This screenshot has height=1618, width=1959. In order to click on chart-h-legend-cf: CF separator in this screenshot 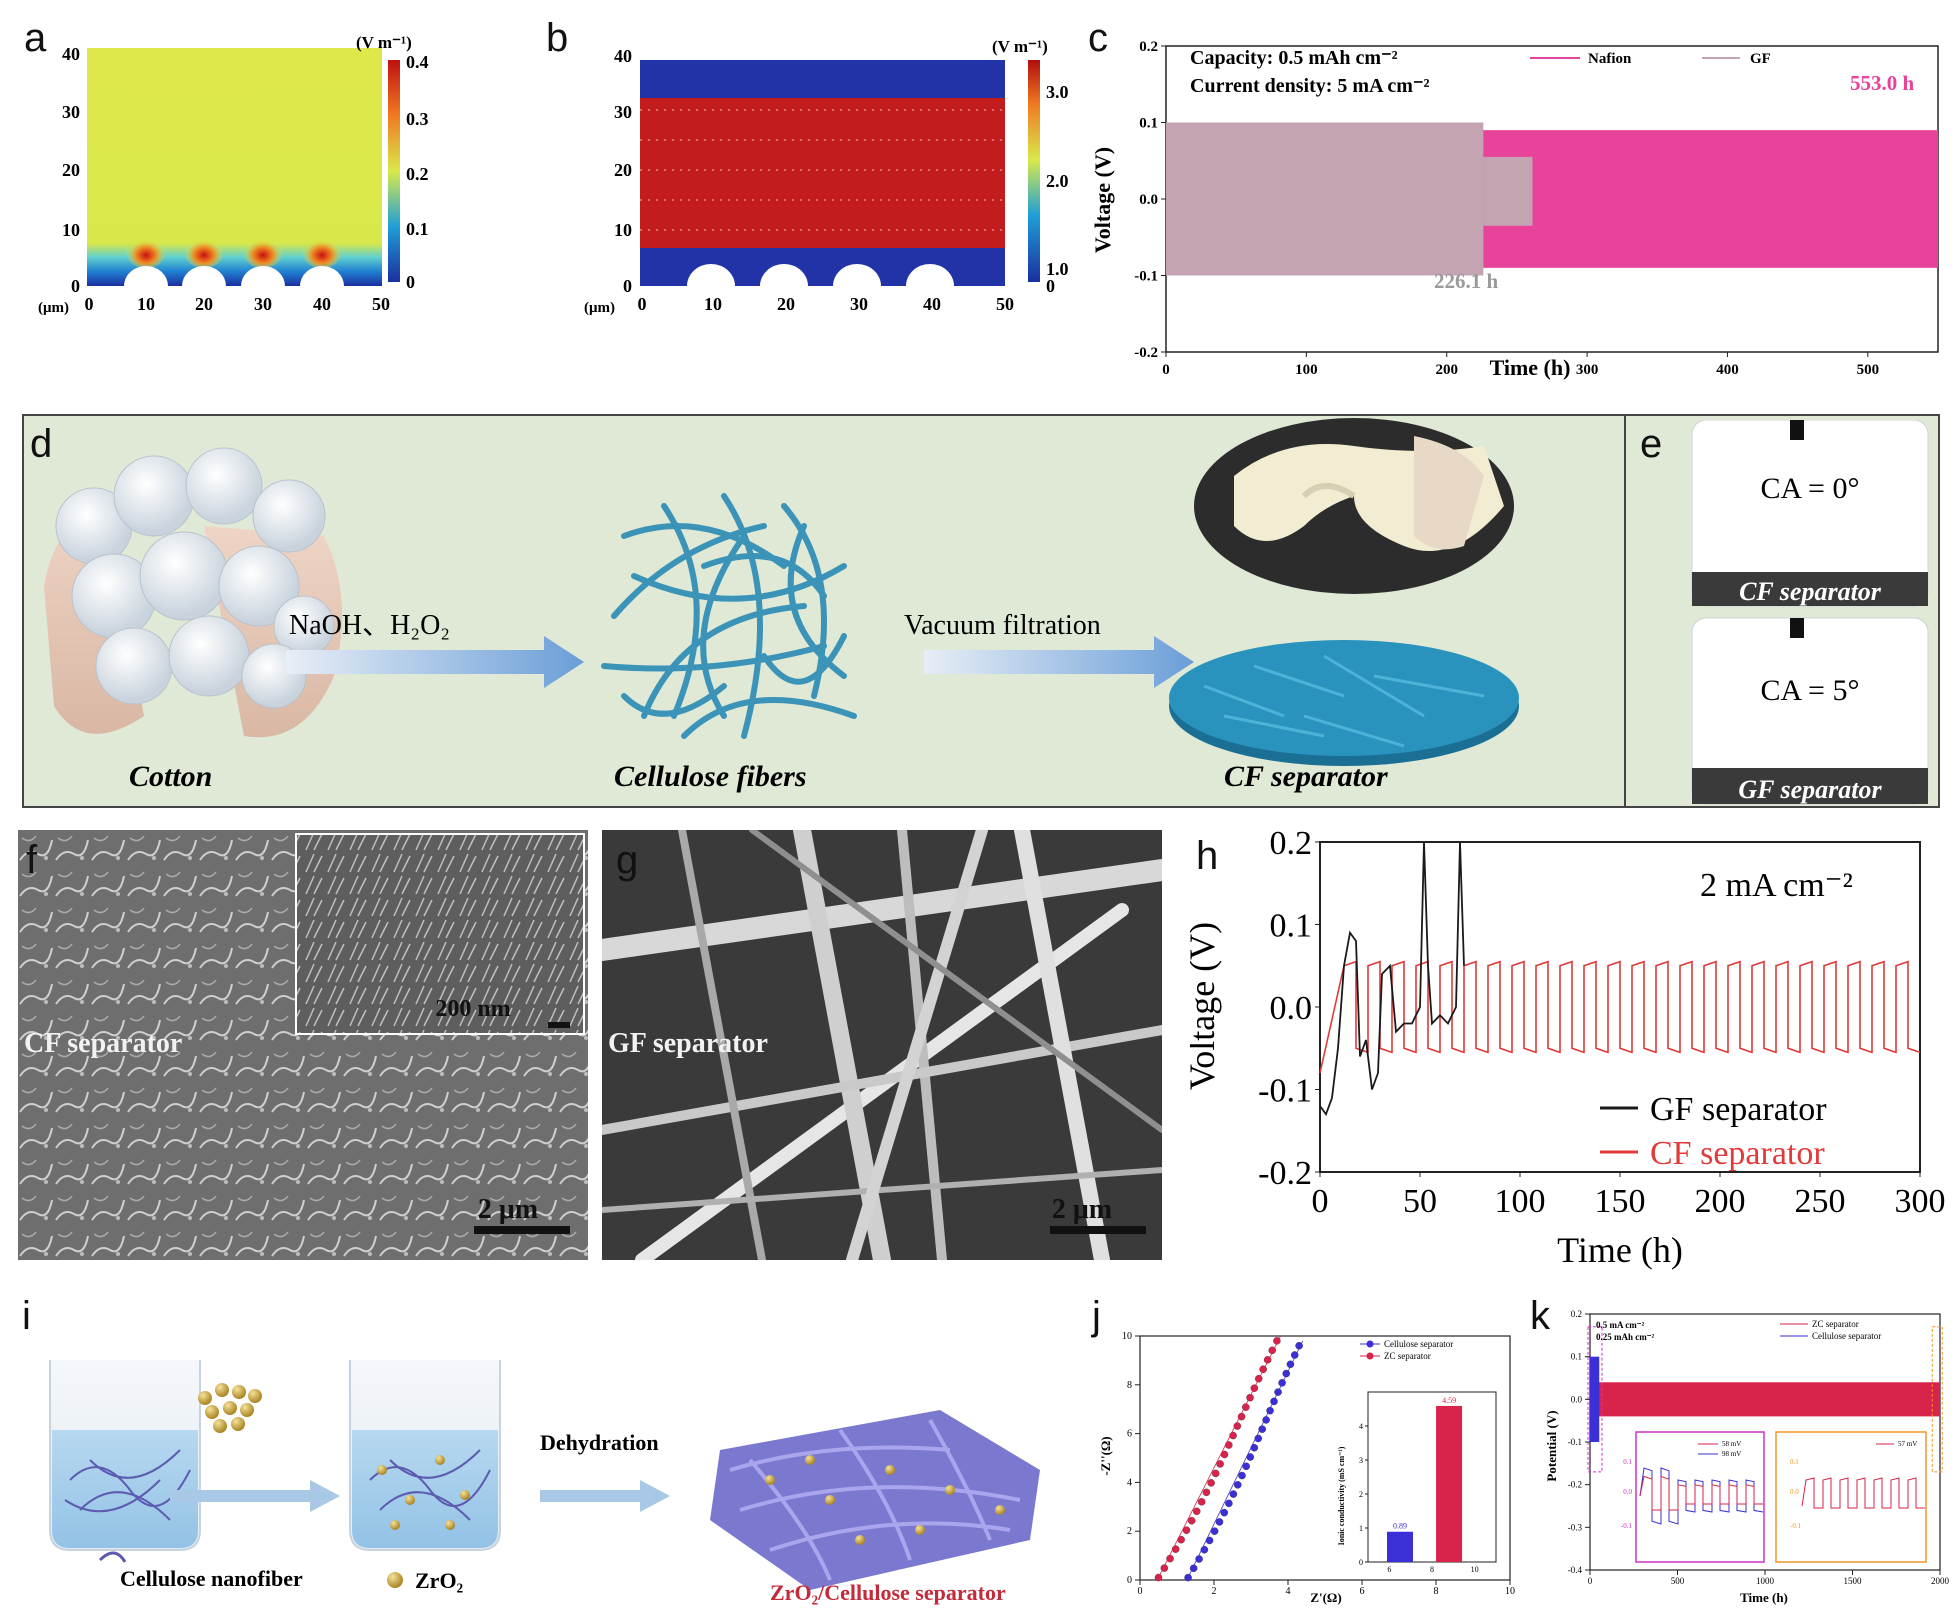, I will do `click(1737, 1153)`.